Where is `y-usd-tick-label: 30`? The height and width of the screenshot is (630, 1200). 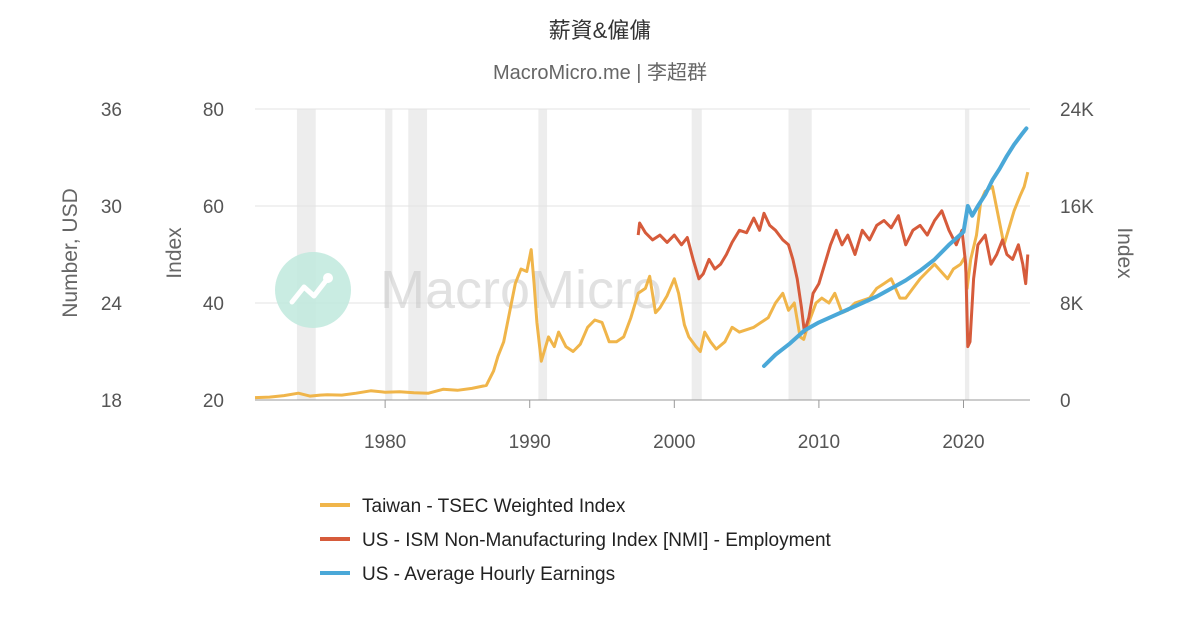 y-usd-tick-label: 30 is located at coordinates (111, 207).